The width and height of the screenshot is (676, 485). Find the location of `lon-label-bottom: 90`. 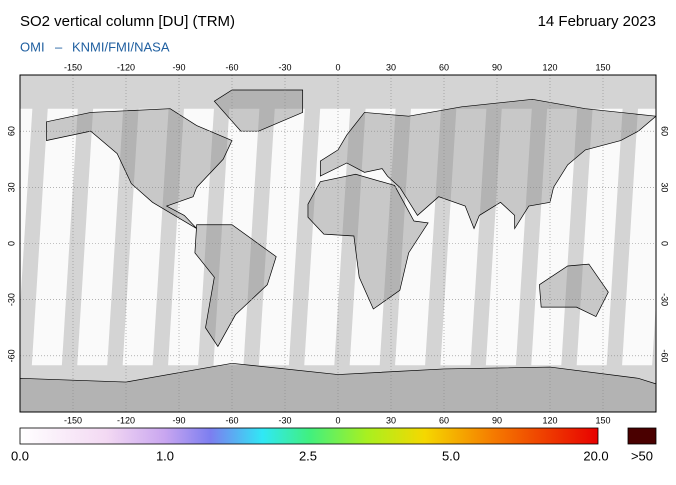

lon-label-bottom: 90 is located at coordinates (497, 420).